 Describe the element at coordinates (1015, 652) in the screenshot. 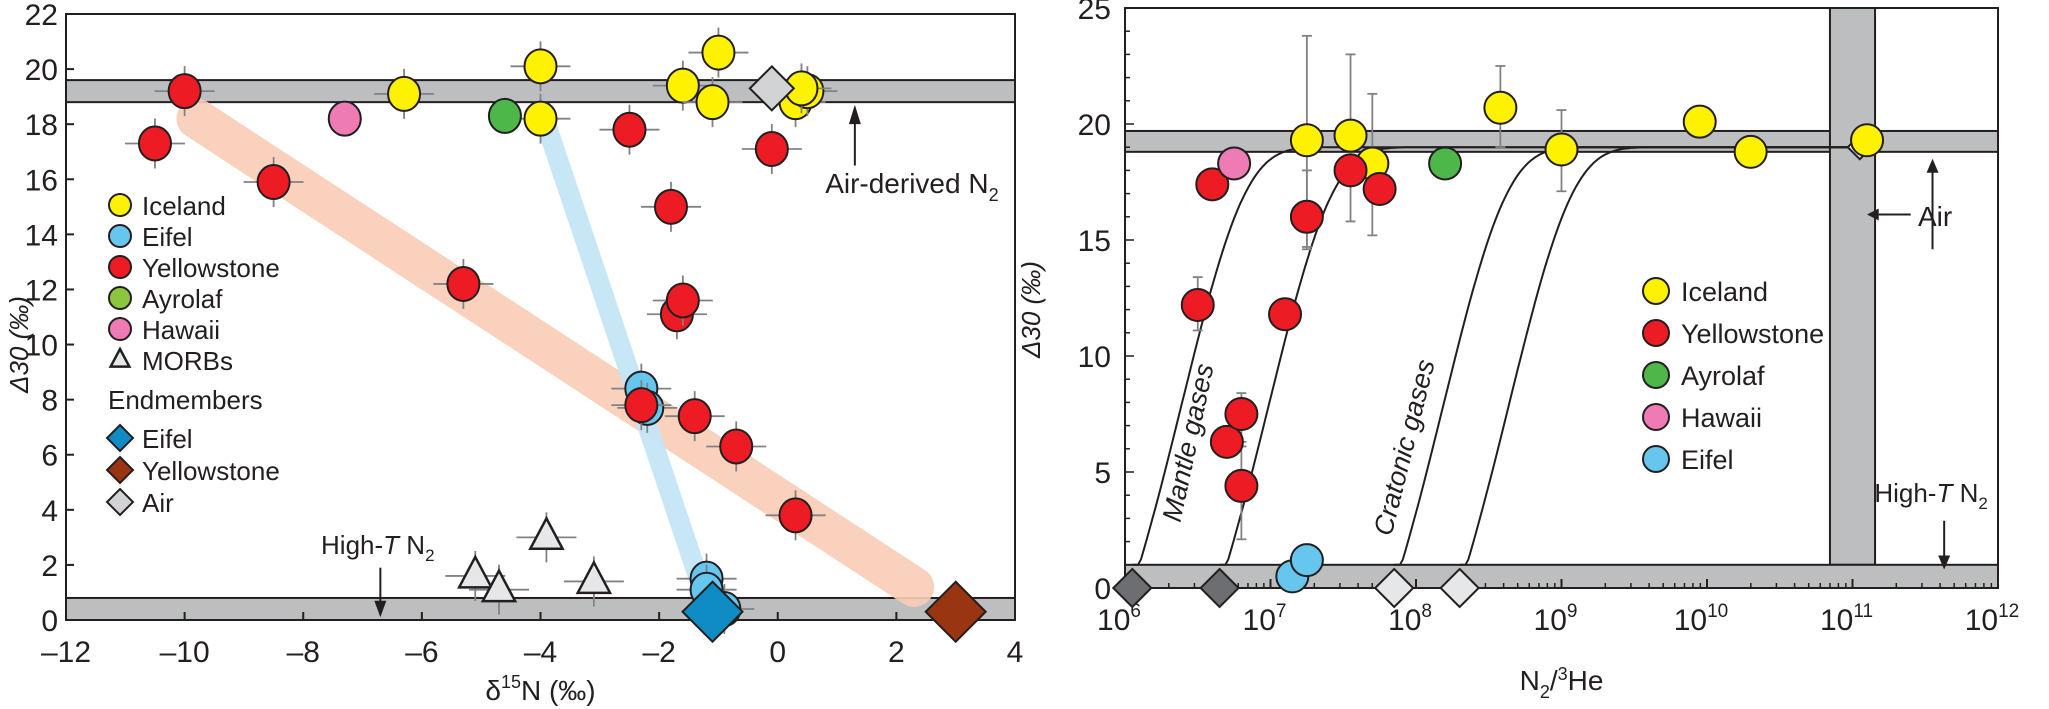

I see `x-tick-label: 4` at that location.